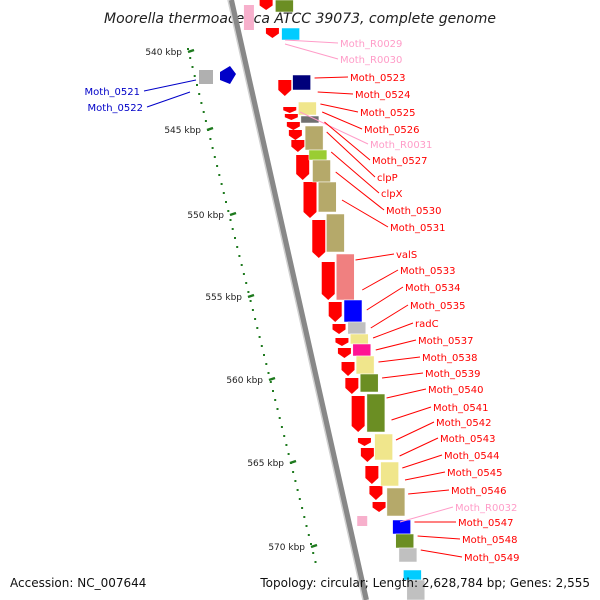 This screenshot has height=600, width=600. What do you see at coordinates (399, 161) in the screenshot?
I see `gene-label: Moth_0527` at bounding box center [399, 161].